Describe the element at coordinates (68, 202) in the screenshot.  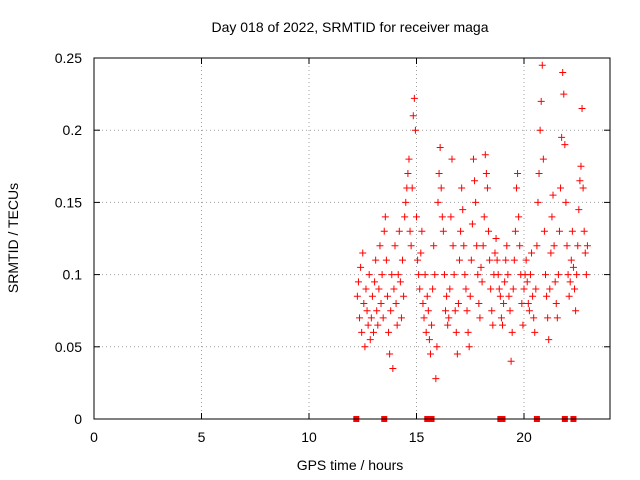
I see `y-tick-label: 0.15` at that location.